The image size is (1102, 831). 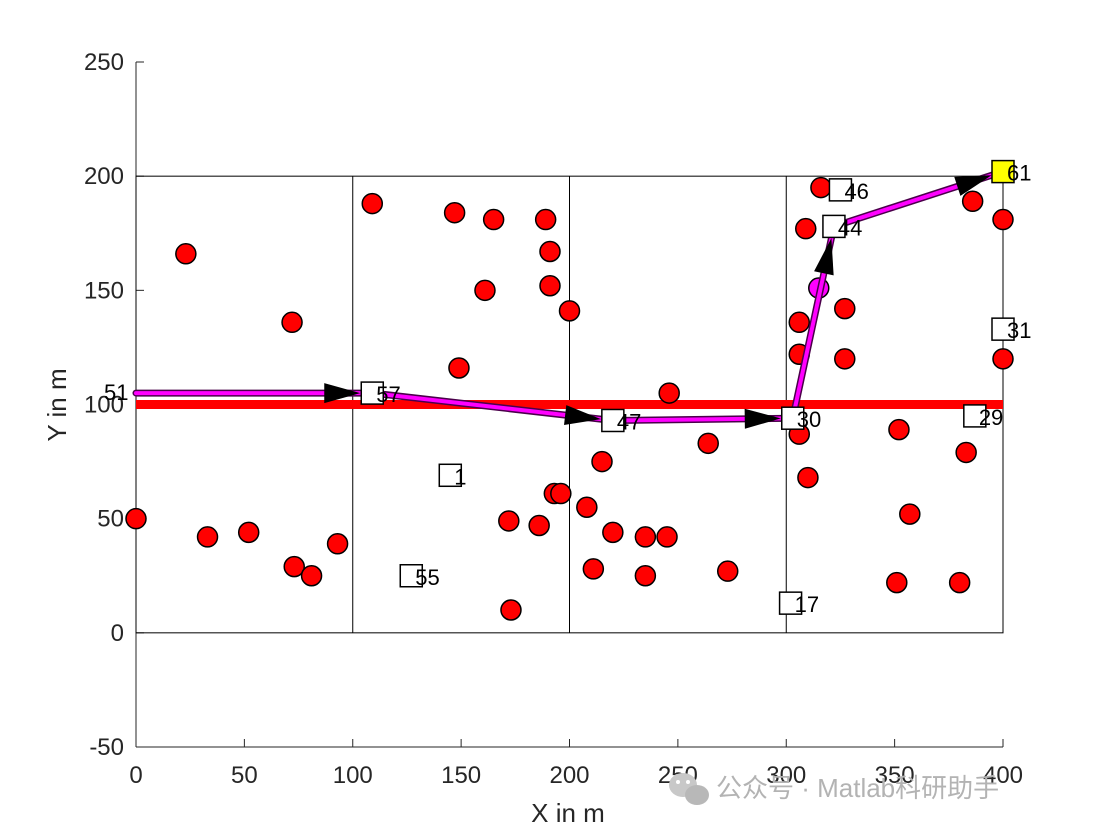 I want to click on y-tick-label: -50, so click(x=106, y=747).